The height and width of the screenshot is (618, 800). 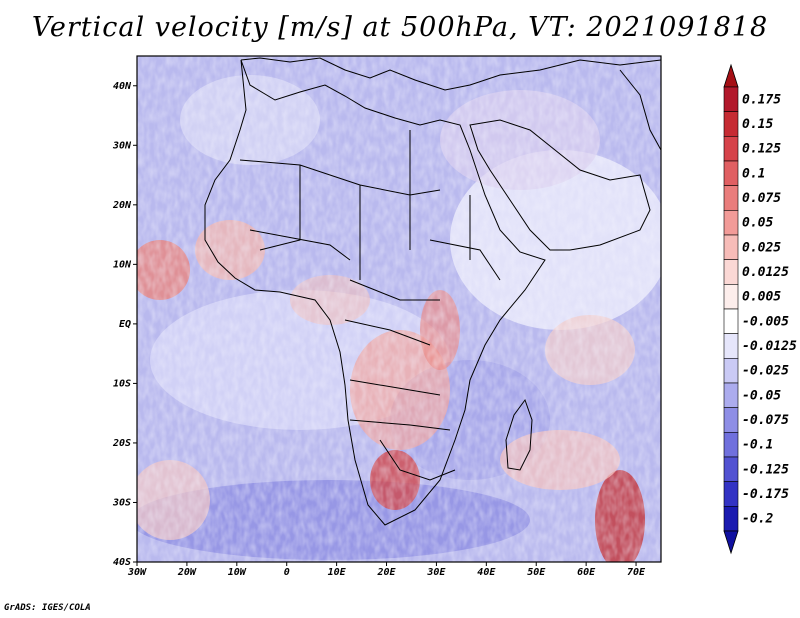 What do you see at coordinates (122, 205) in the screenshot?
I see `lat-tick-label: 20N` at bounding box center [122, 205].